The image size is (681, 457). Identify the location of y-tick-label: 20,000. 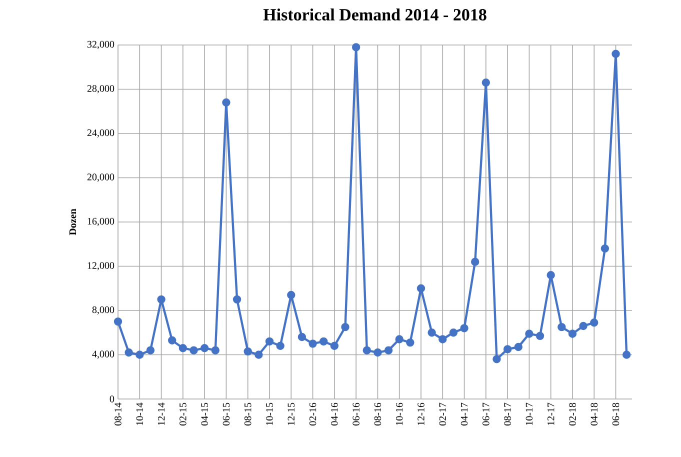
(100, 178).